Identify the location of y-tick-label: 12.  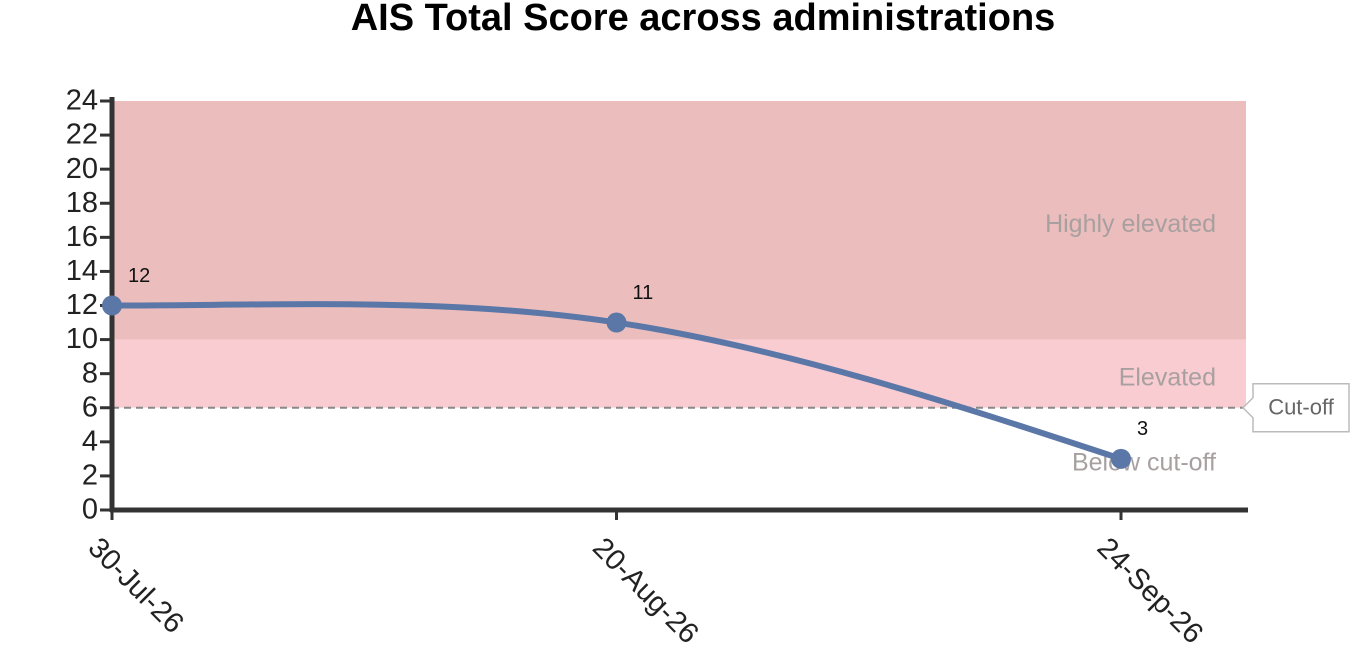
(82, 305).